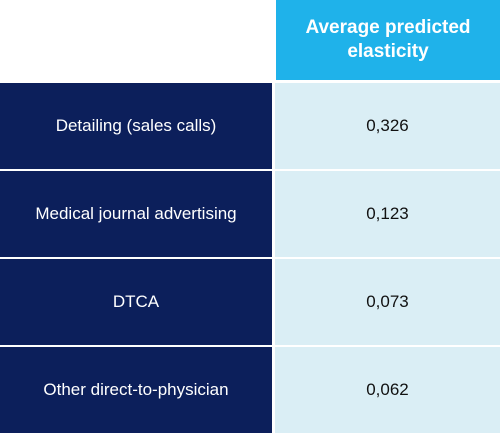 This screenshot has width=500, height=434. Describe the element at coordinates (136, 302) in the screenshot. I see `row-label-dtca: DTCA` at that location.